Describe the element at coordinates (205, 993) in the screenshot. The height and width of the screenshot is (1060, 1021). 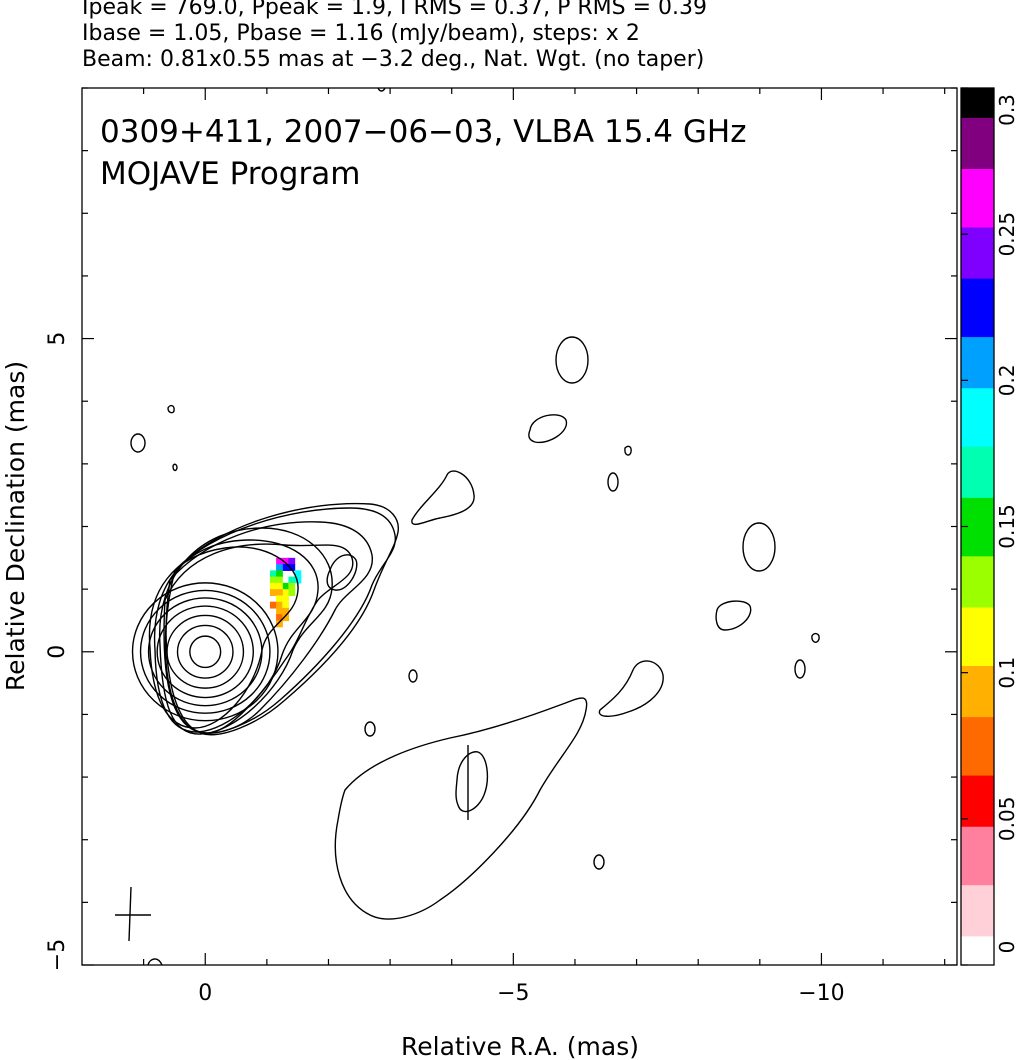
I see `x-tick-label: 0` at that location.